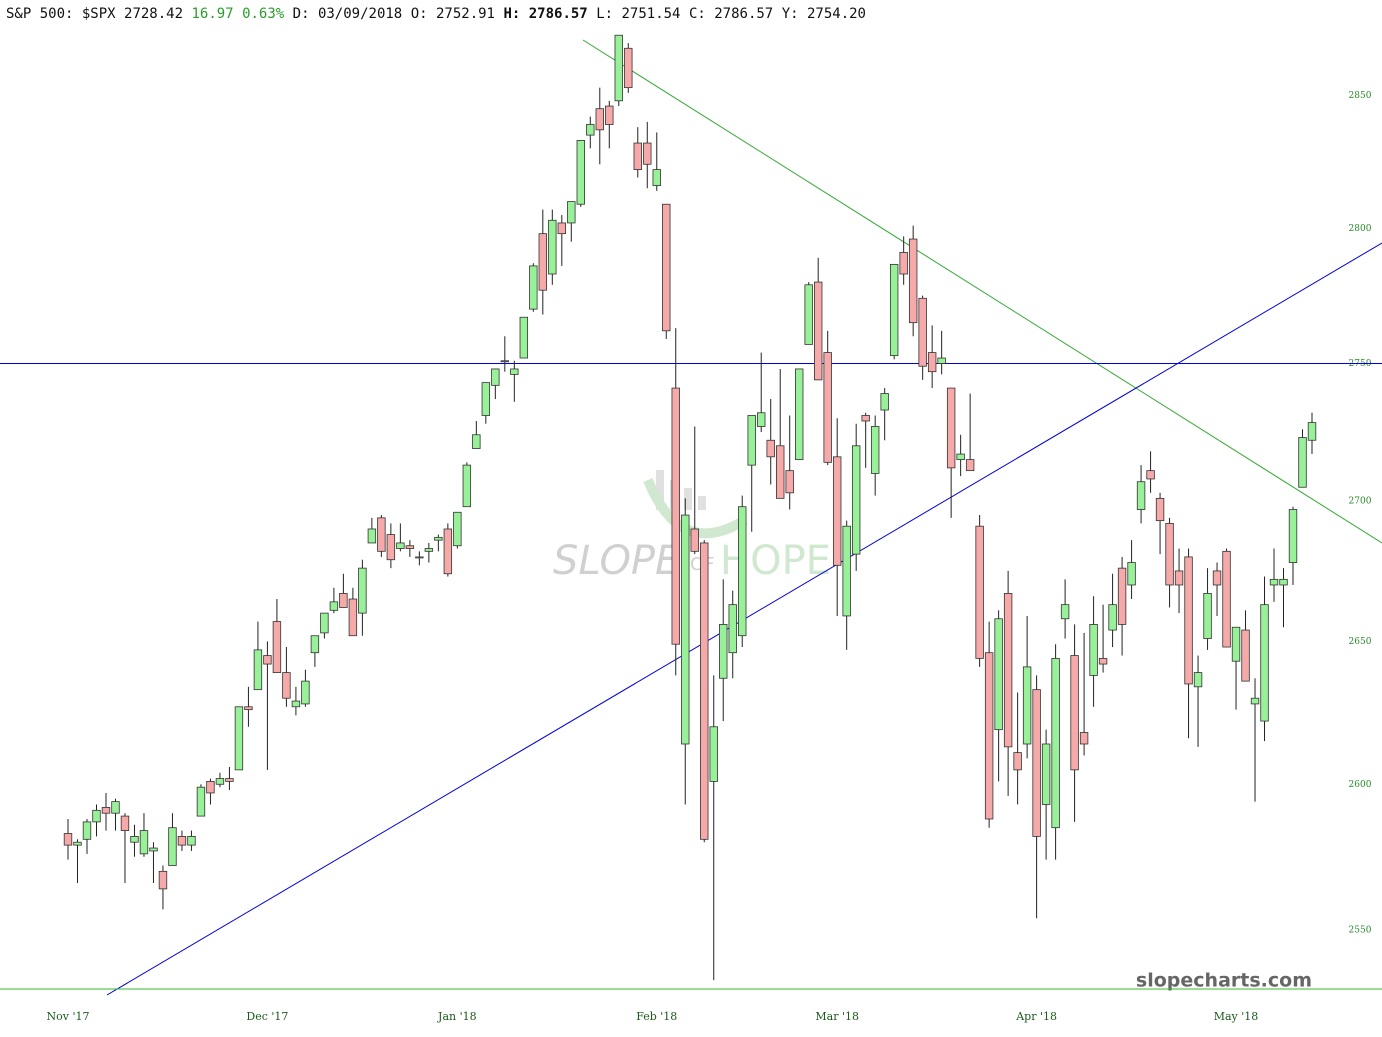 This screenshot has height=1037, width=1382. What do you see at coordinates (512, 14) in the screenshot?
I see `label: H:` at bounding box center [512, 14].